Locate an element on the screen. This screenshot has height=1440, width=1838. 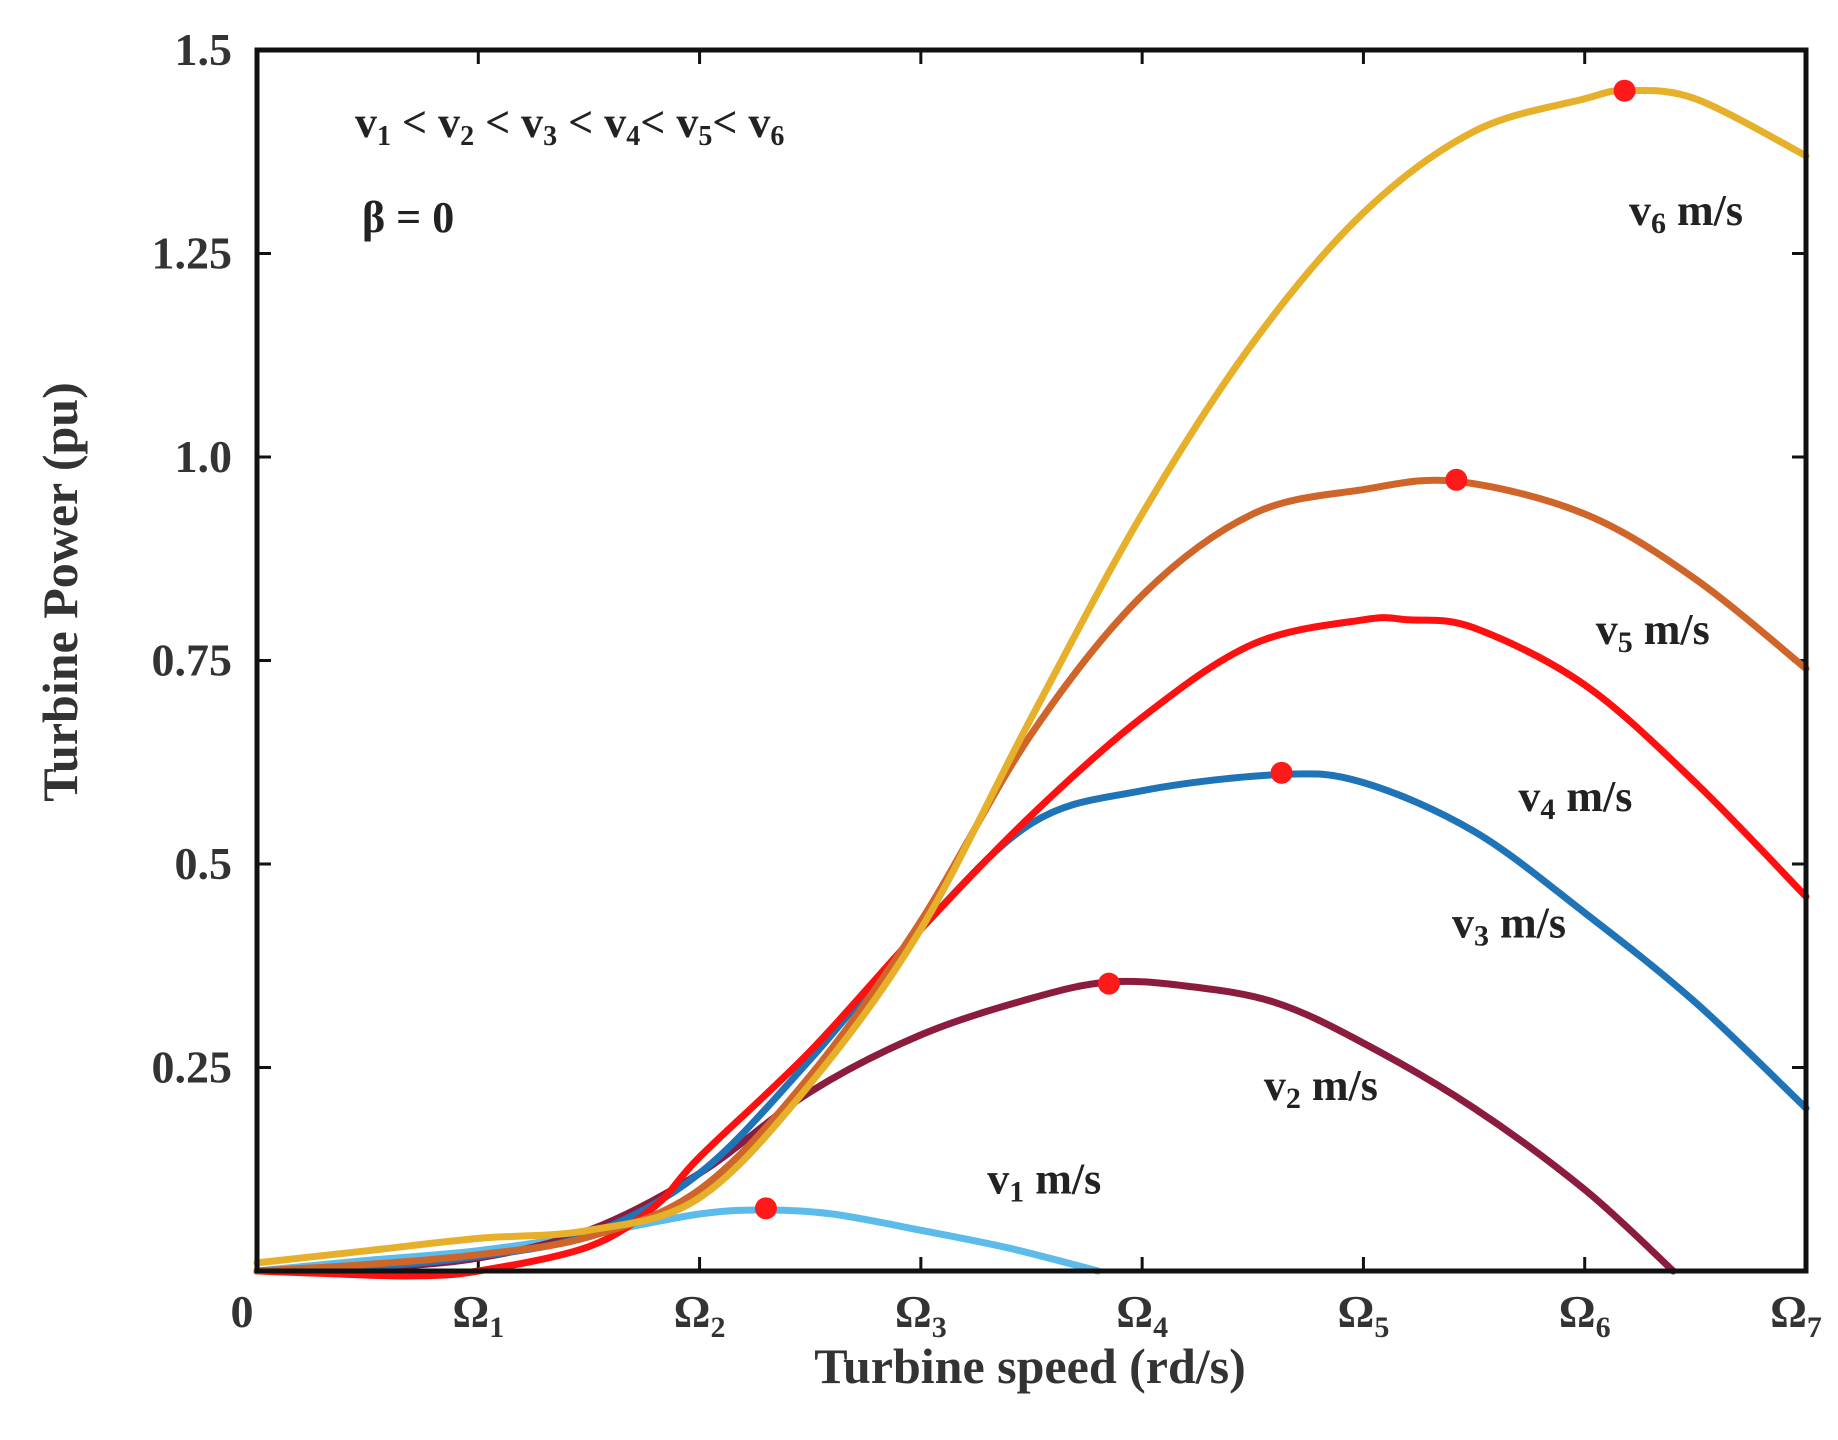
curve-v1 is located at coordinates (677, 1240).